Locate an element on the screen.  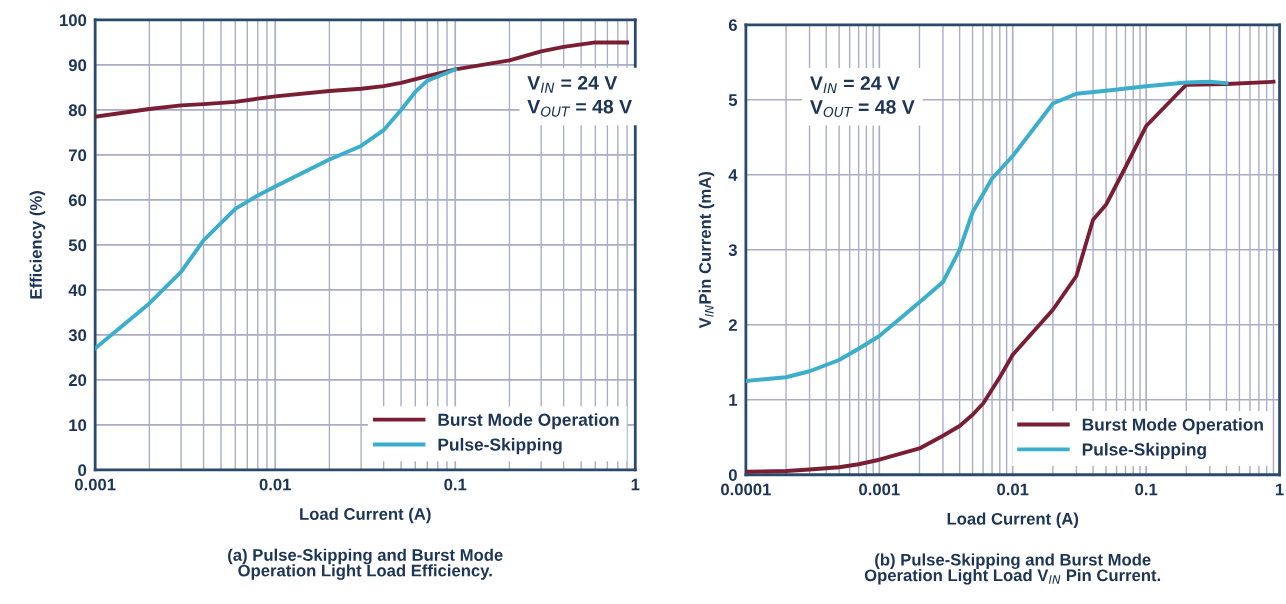
y-tick-label: 100 is located at coordinates (73, 20).